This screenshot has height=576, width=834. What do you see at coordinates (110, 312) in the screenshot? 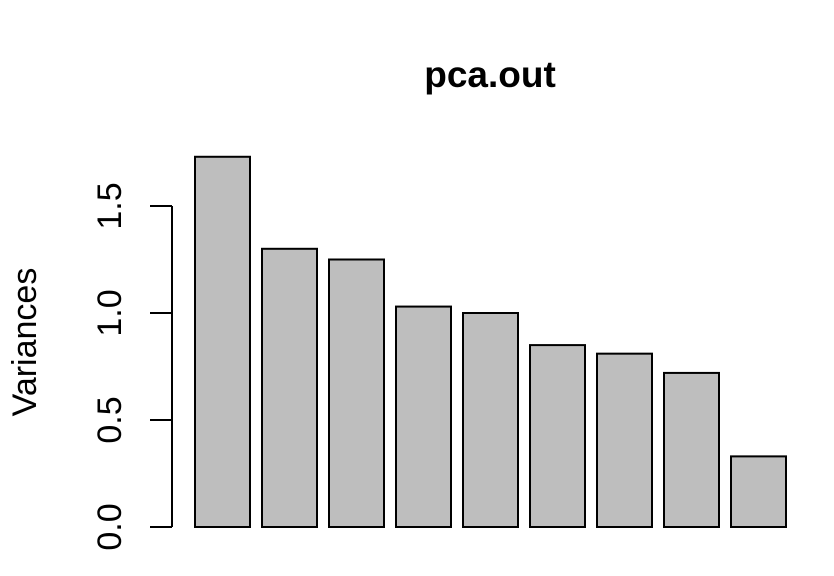
I see `y-tick-label: 1.0` at bounding box center [110, 312].